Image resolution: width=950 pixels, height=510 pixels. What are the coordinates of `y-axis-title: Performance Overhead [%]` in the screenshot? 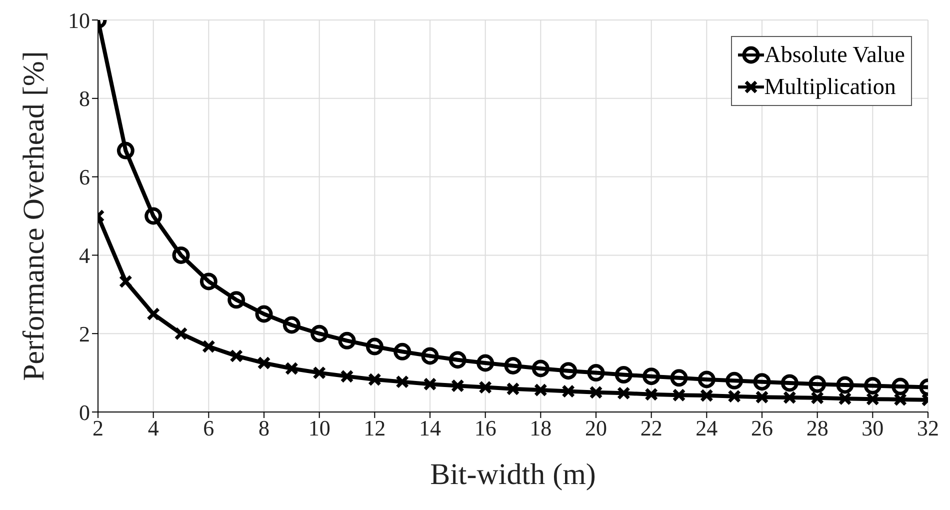 It's located at (34, 216).